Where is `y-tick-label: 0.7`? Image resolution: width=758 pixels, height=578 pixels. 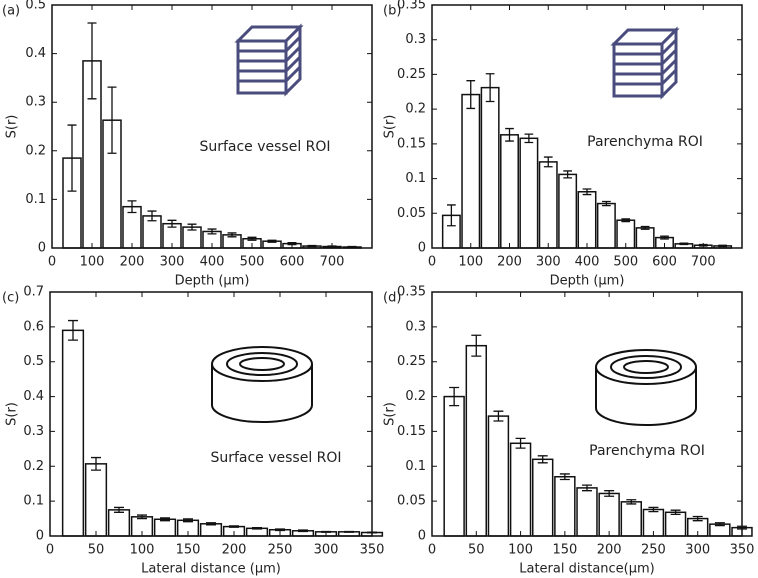 y-tick-label: 0.7 is located at coordinates (33, 292).